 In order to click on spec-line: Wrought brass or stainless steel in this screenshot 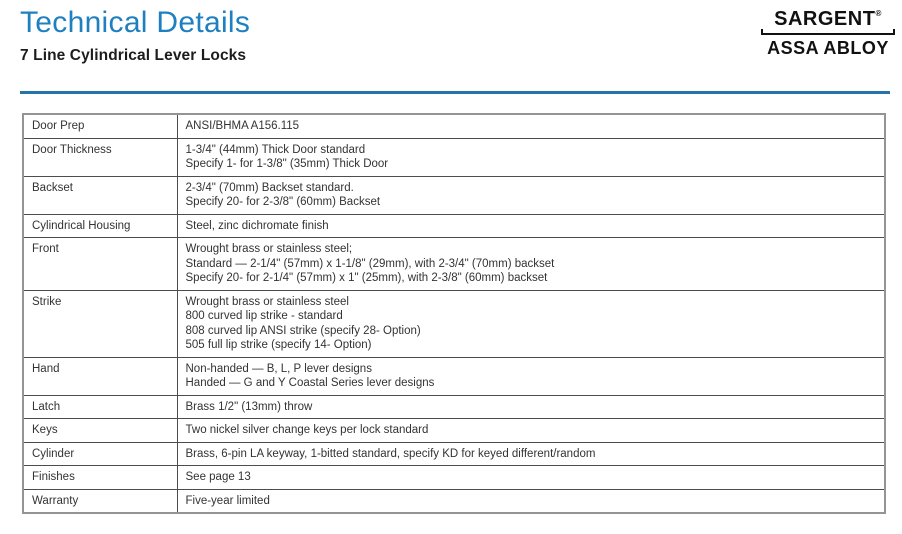, I will do `click(267, 301)`.